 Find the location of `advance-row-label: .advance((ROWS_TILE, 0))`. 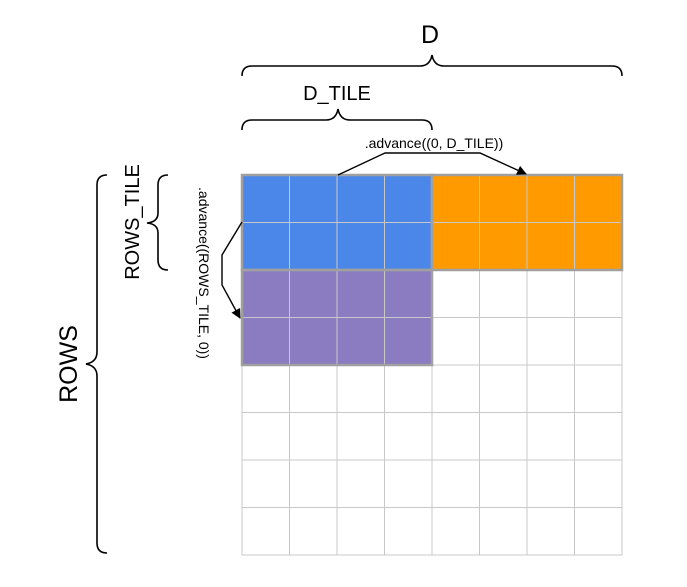

advance-row-label: .advance((ROWS_TILE, 0)) is located at coordinates (204, 273).